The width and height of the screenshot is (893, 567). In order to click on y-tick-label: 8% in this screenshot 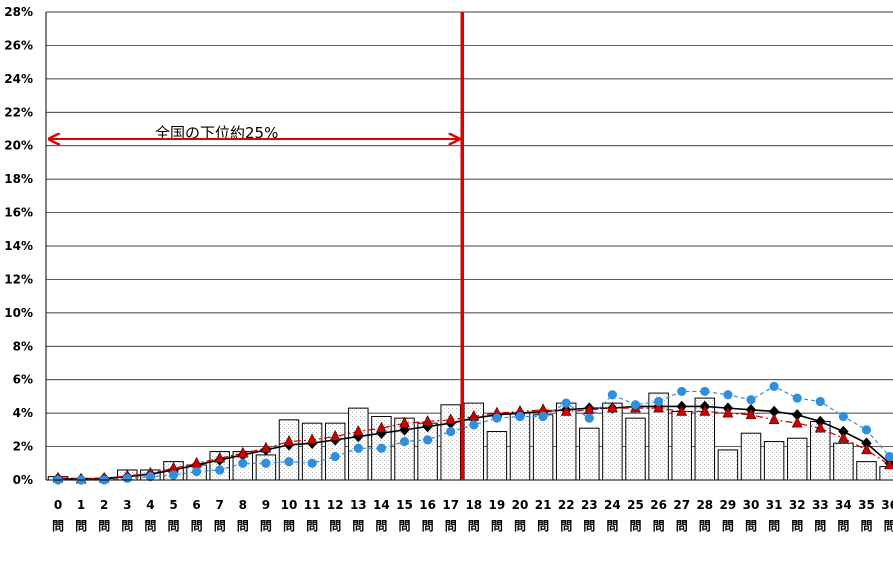, I will do `click(23, 346)`.